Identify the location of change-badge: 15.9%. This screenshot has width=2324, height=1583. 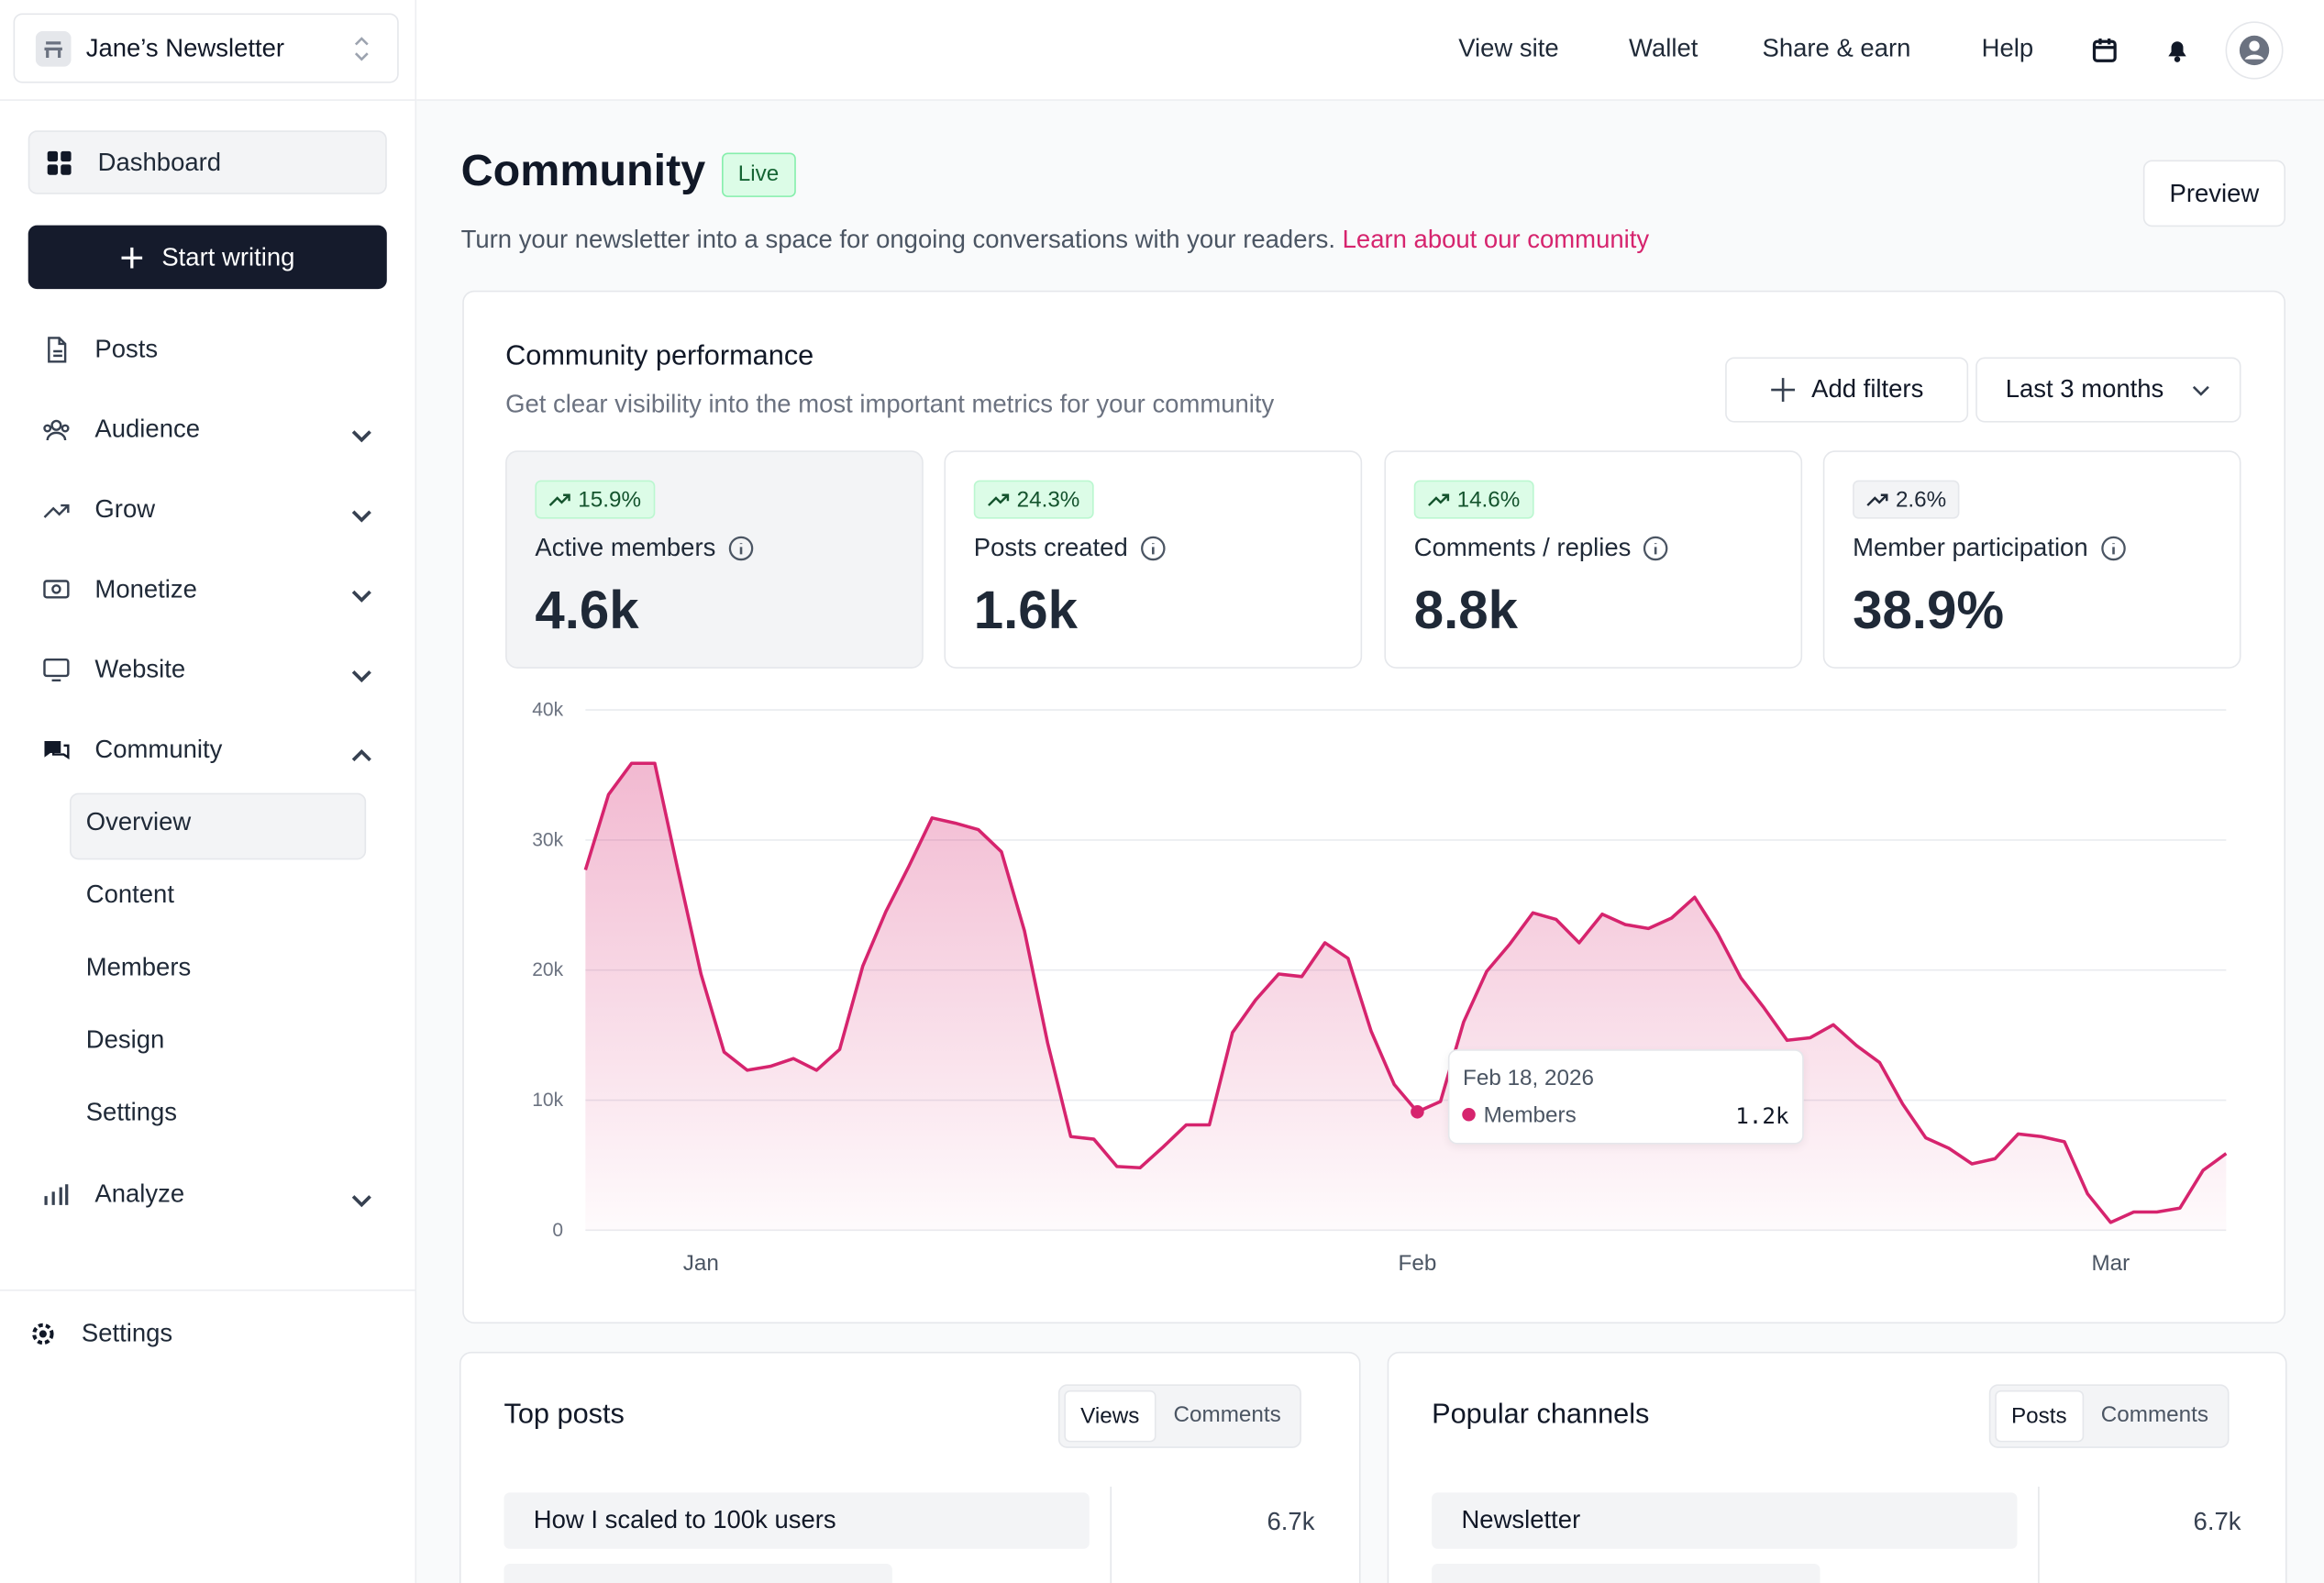
(595, 499).